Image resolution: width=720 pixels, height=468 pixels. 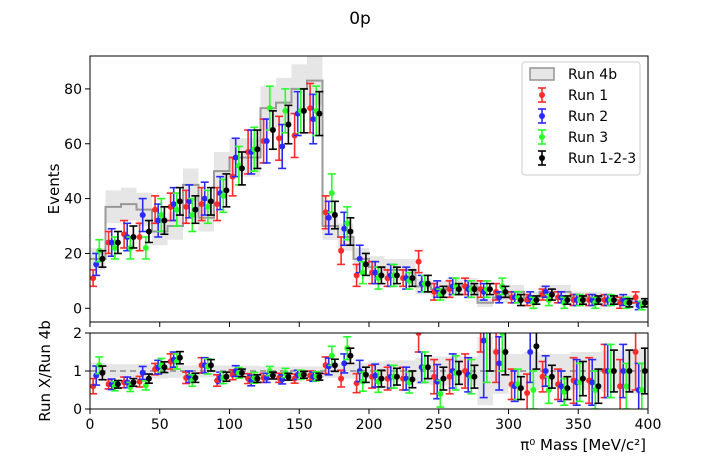 What do you see at coordinates (583, 445) in the screenshot?
I see `x-axis-label: π⁰ Mass [MeV/c²]` at bounding box center [583, 445].